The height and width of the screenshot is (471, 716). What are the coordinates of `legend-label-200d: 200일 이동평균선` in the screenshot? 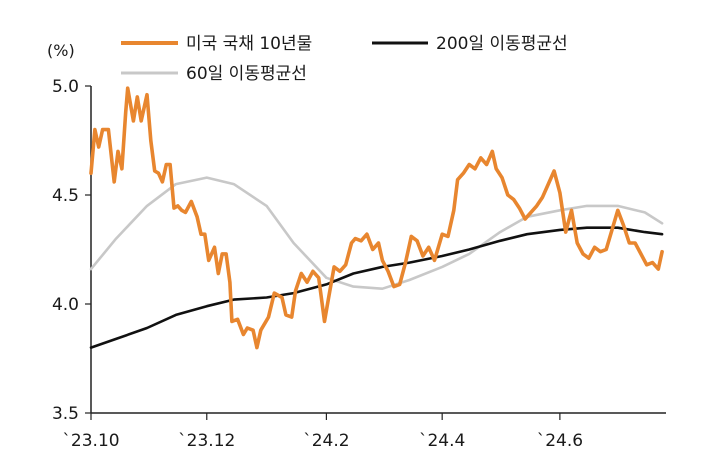 It's located at (502, 44).